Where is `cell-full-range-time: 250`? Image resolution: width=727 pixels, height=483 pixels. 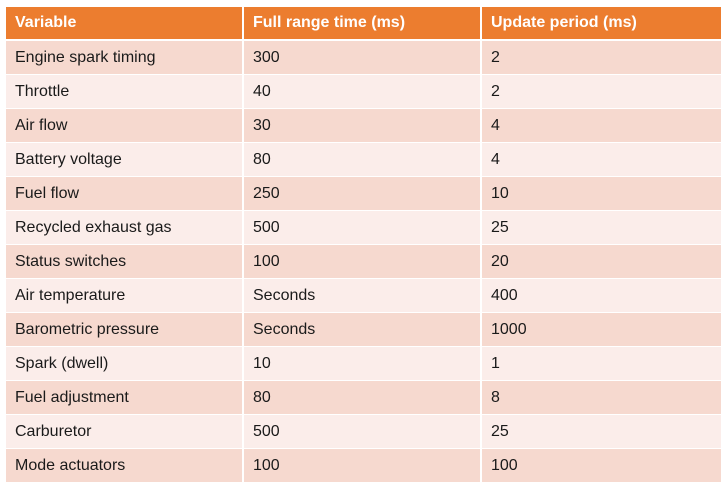 cell-full-range-time: 250 is located at coordinates (362, 193).